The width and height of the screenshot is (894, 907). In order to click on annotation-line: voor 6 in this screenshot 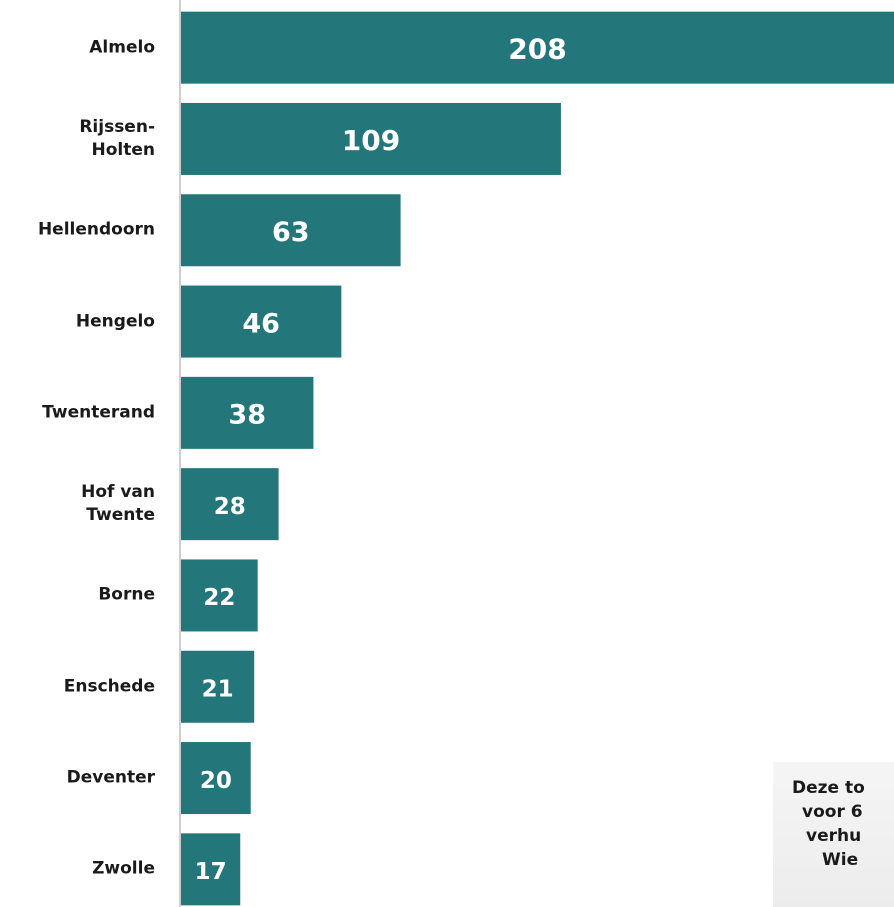, I will do `click(832, 812)`.